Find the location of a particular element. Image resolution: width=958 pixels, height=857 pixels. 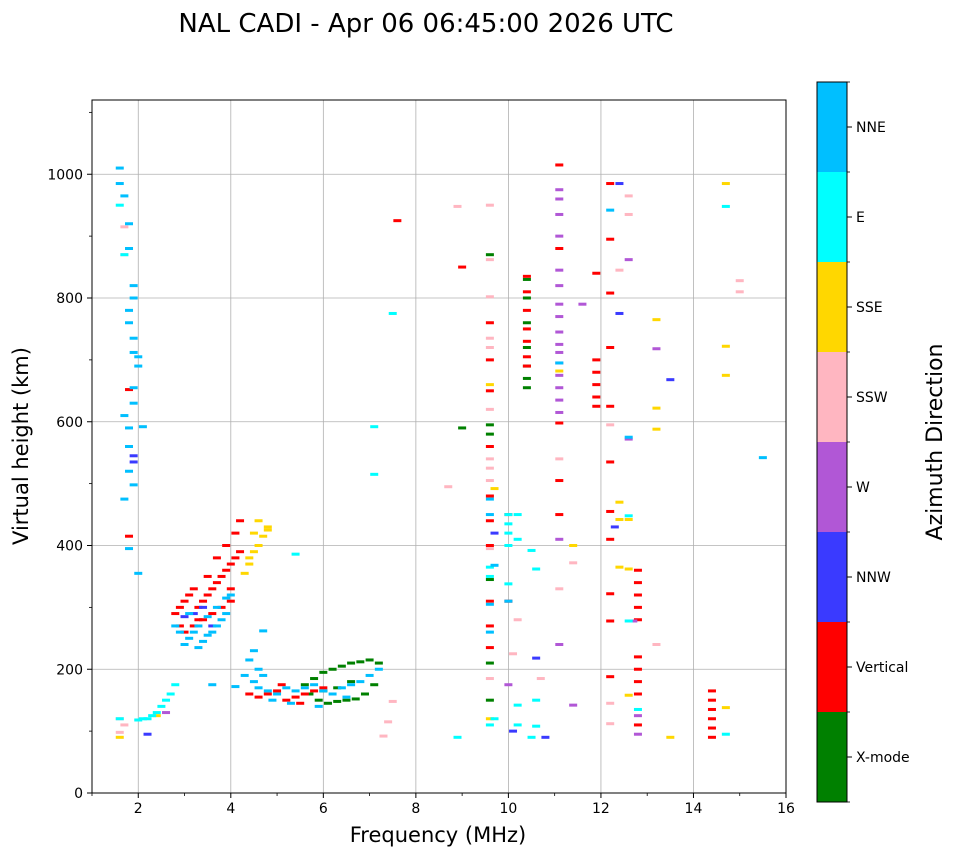

colorbar-label: E is located at coordinates (860, 218).